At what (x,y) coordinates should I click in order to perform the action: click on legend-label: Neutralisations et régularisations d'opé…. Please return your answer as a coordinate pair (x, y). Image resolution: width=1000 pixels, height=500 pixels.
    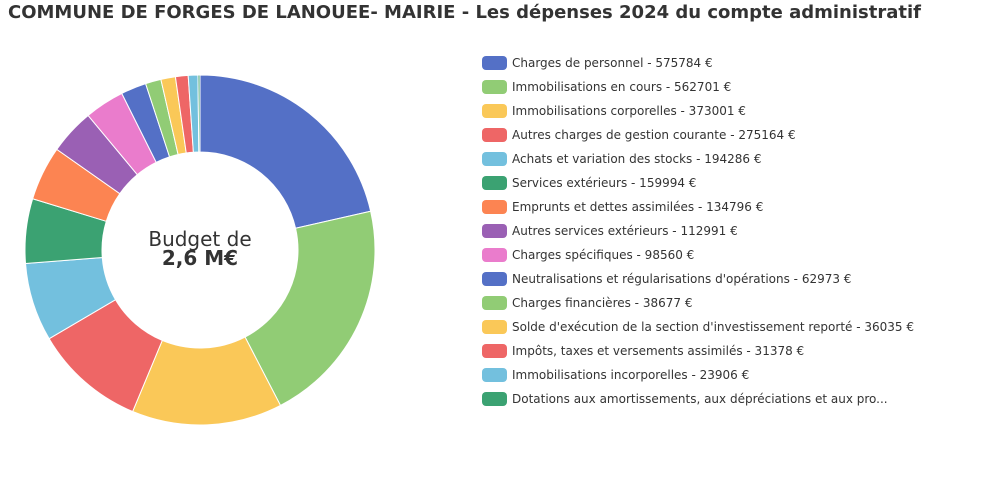
    Looking at the image, I should click on (682, 279).